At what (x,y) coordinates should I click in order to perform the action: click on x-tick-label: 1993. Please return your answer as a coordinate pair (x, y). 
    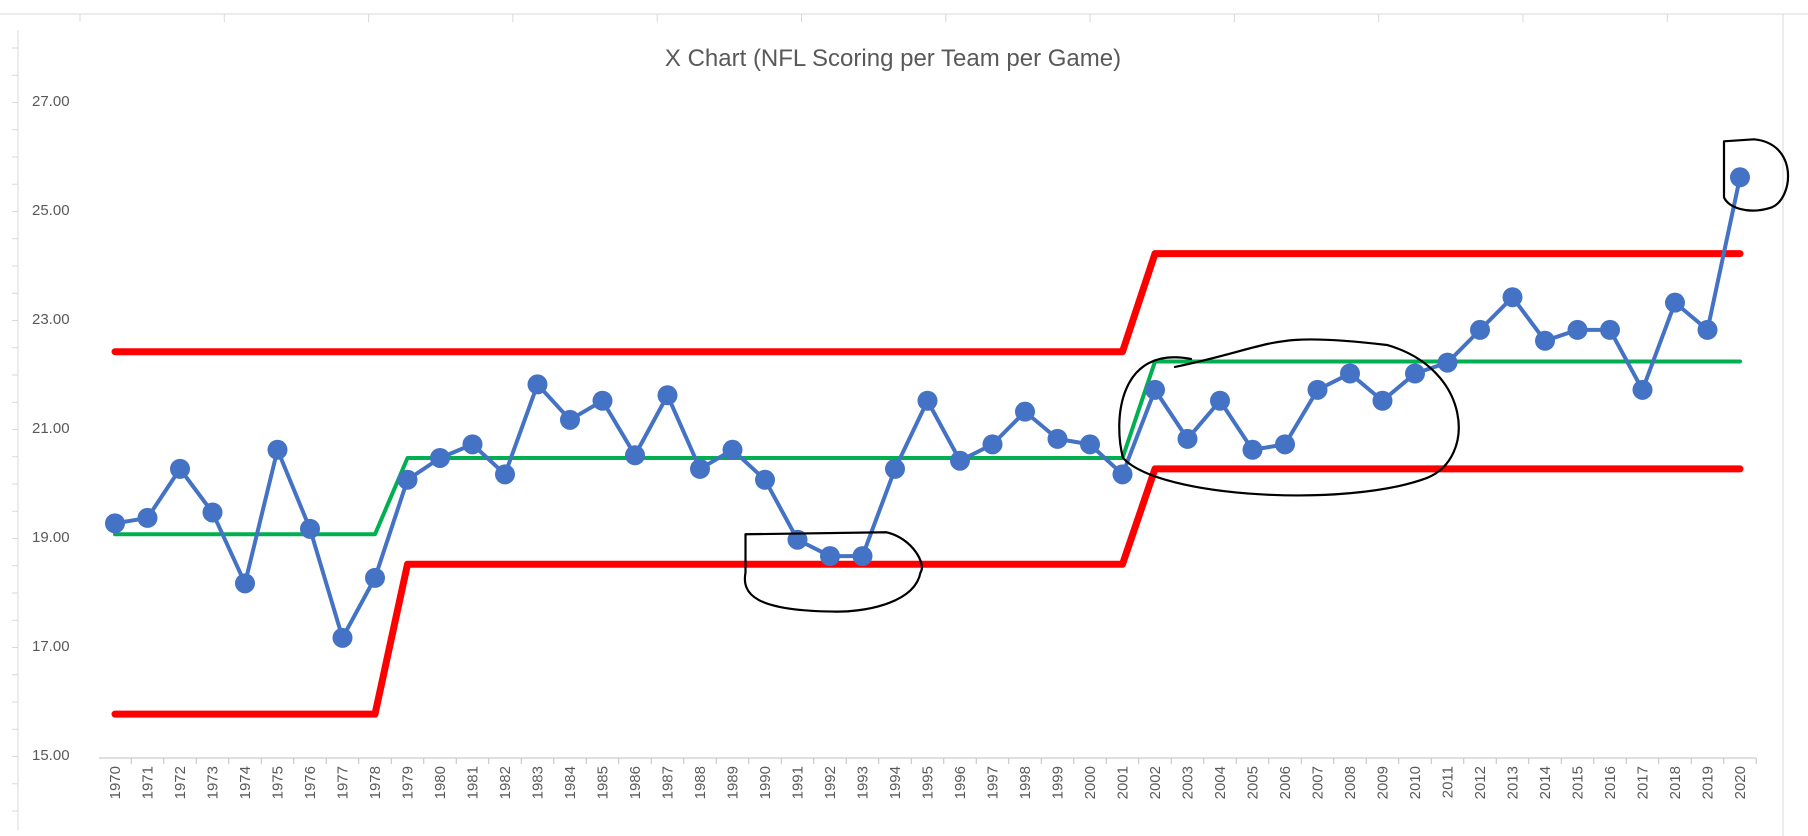
    Looking at the image, I should click on (863, 782).